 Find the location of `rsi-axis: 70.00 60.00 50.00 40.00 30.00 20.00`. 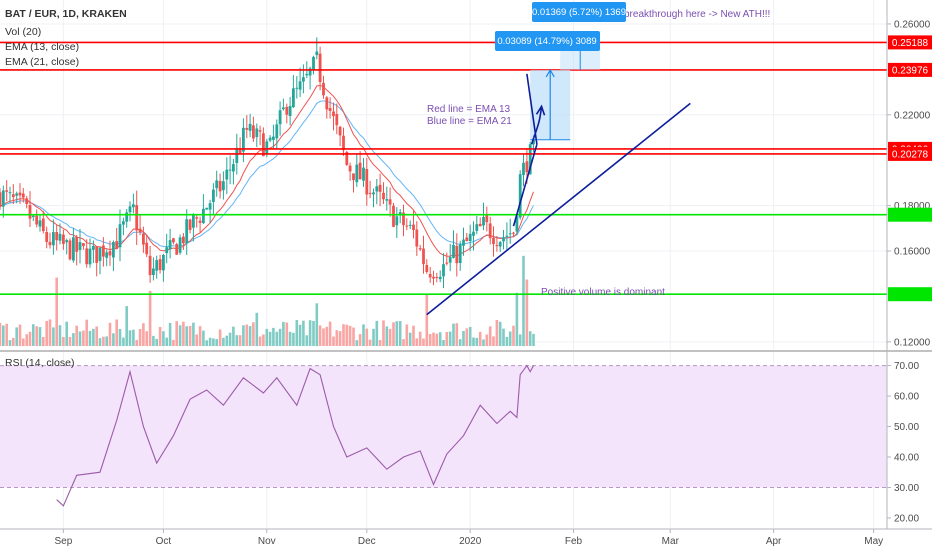

rsi-axis: 70.00 60.00 50.00 40.00 30.00 20.00 is located at coordinates (903, 443).